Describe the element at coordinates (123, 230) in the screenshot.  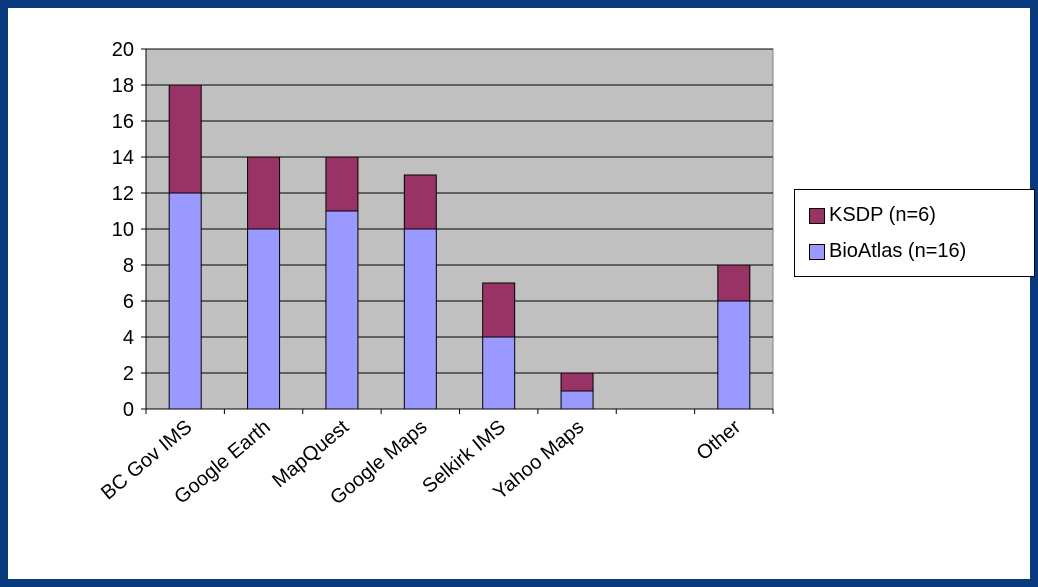
I see `y-tick-label: 10` at that location.